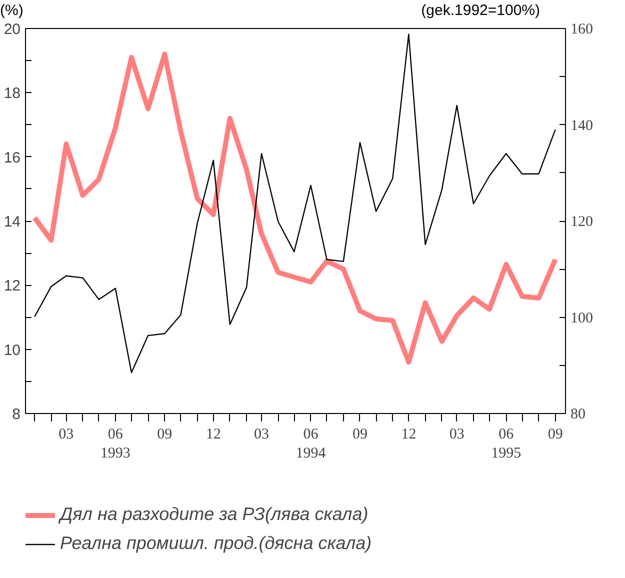 The width and height of the screenshot is (625, 578). I want to click on x-tick-label: 06 1993, so click(115, 444).